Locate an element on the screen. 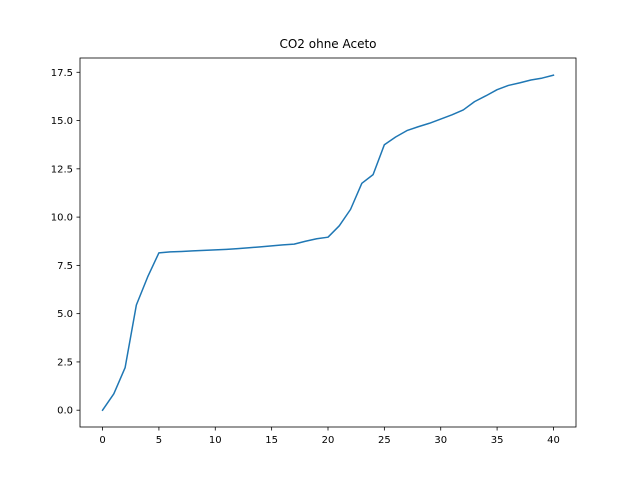 This screenshot has width=640, height=480. y-tick-label-1: 2.5 is located at coordinates (65, 362).